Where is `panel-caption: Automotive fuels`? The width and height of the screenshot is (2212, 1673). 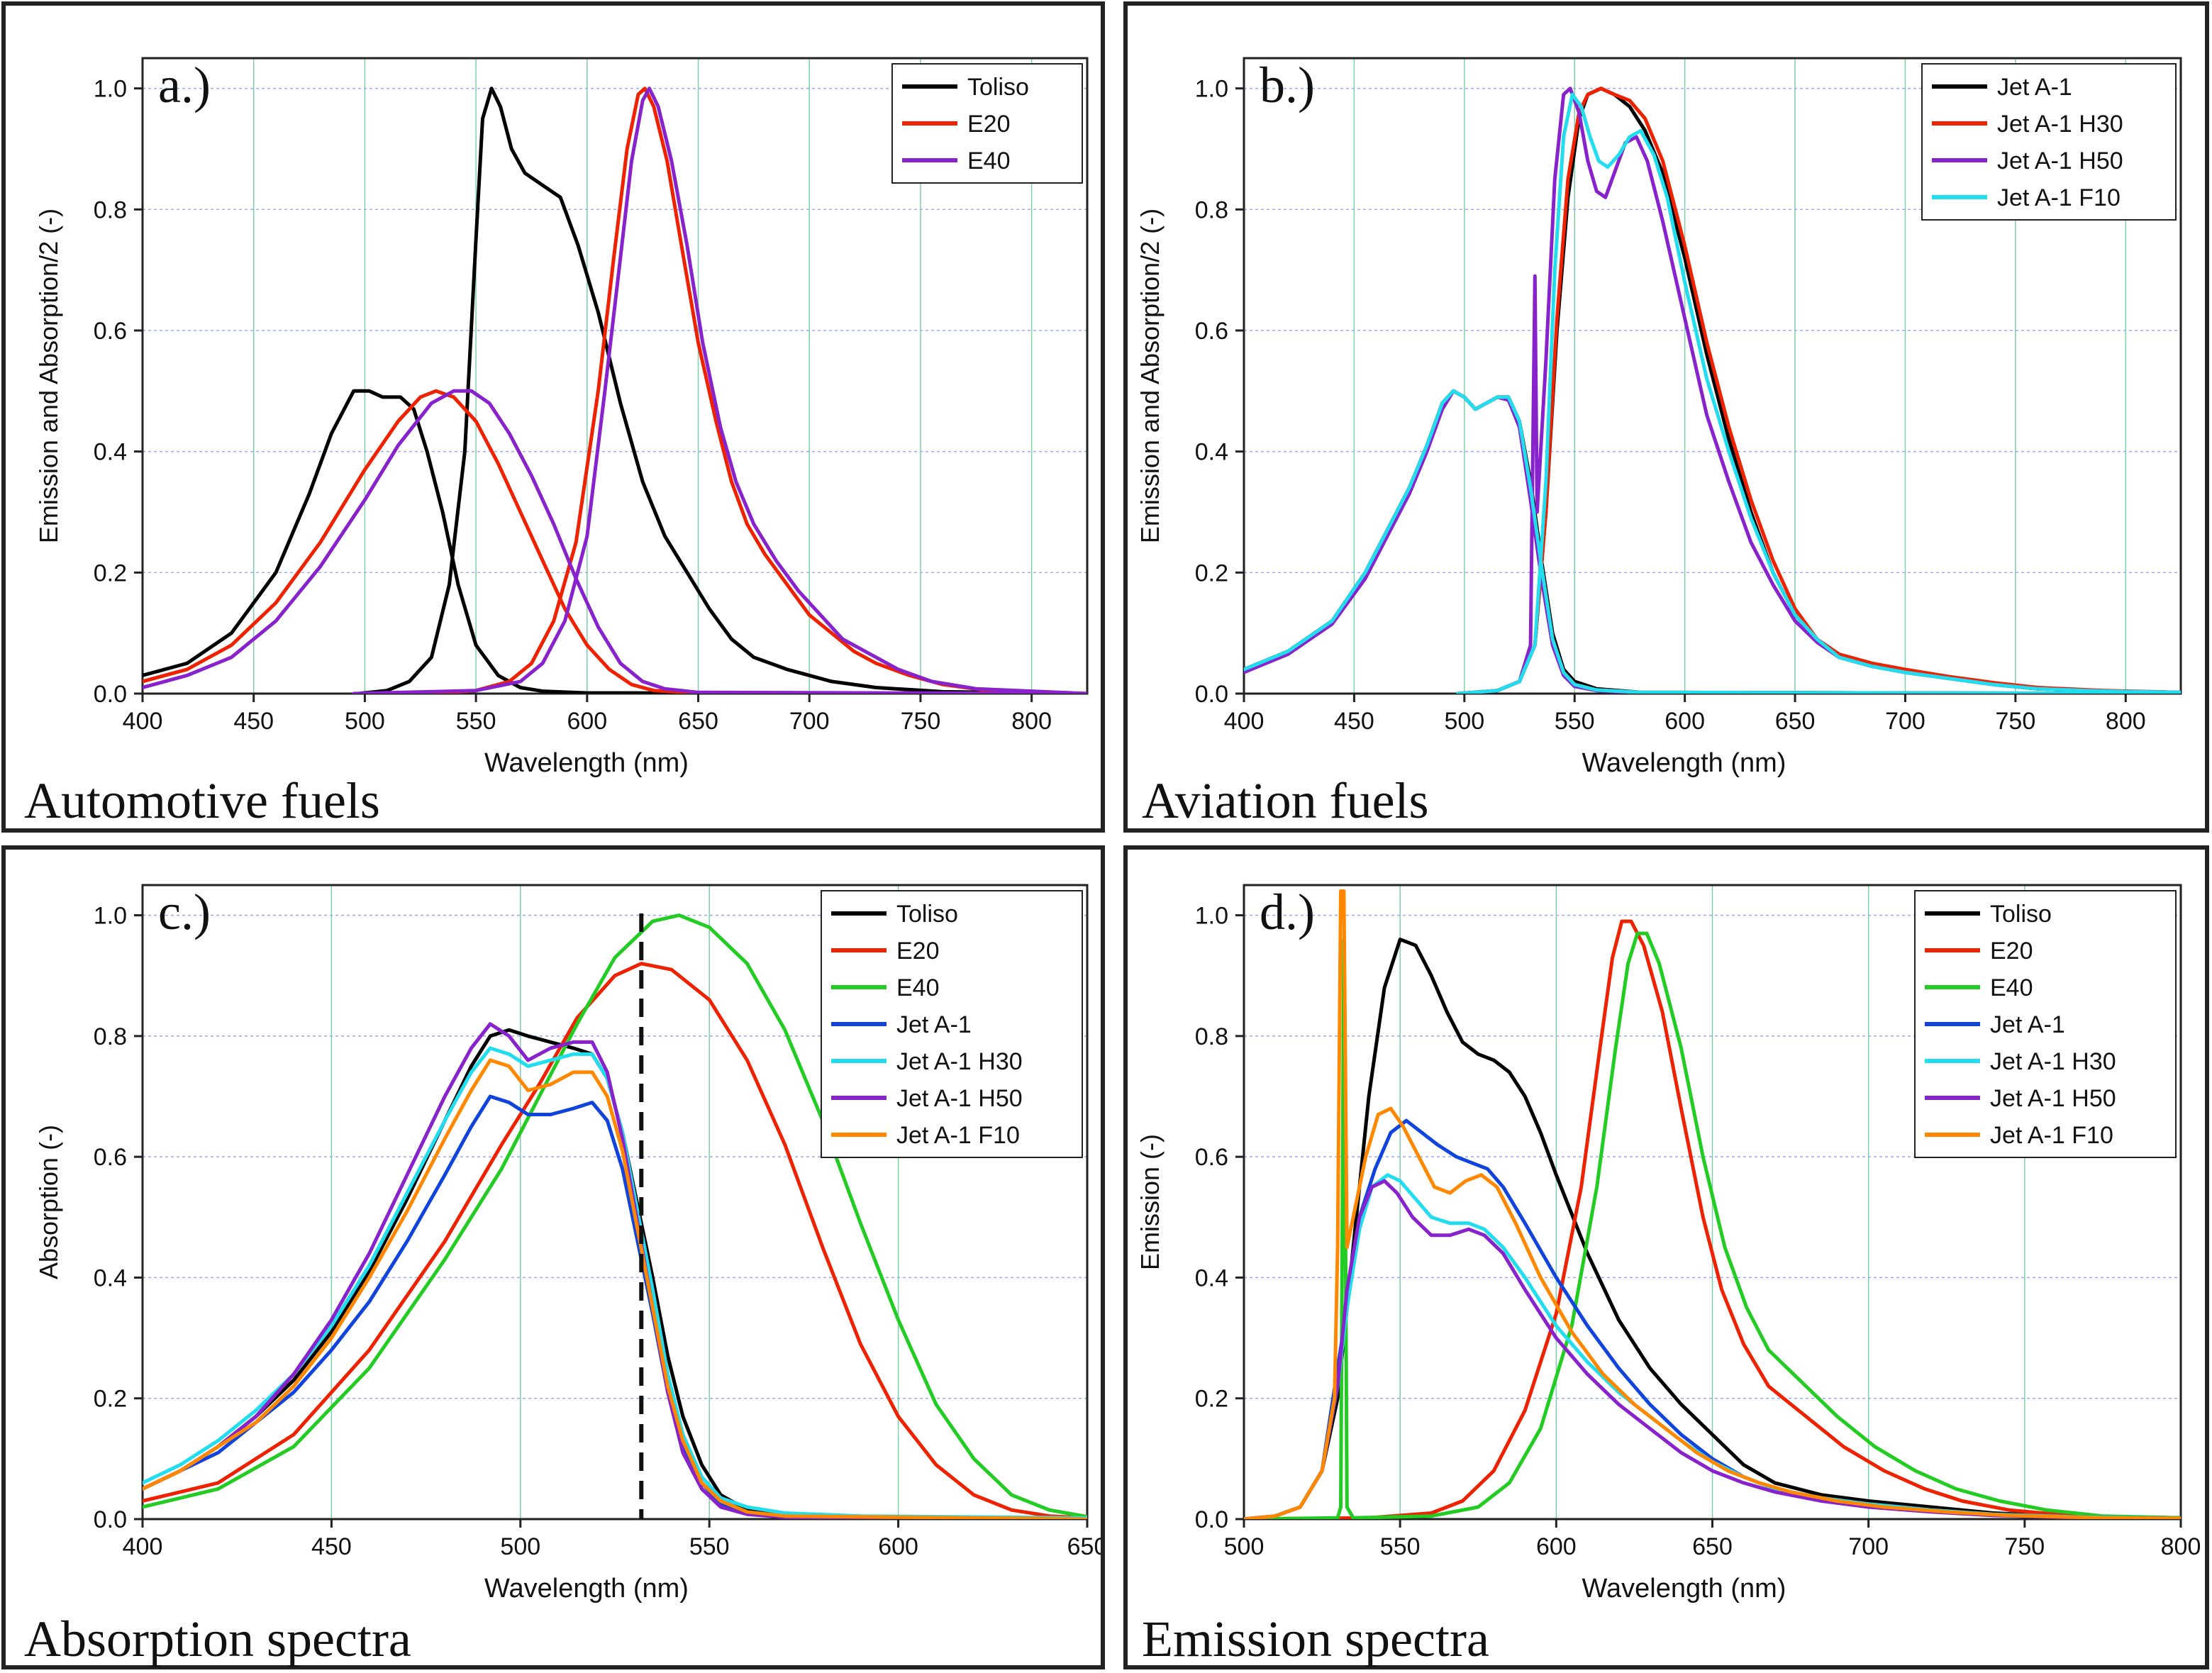
panel-caption: Automotive fuels is located at coordinates (202, 800).